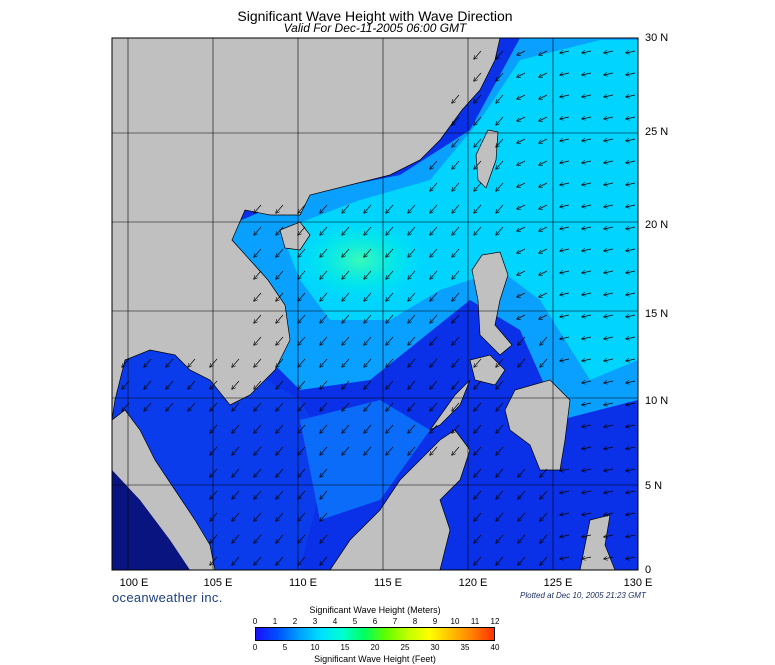 The height and width of the screenshot is (665, 775). What do you see at coordinates (648, 570) in the screenshot?
I see `lat-label-0: 0` at bounding box center [648, 570].